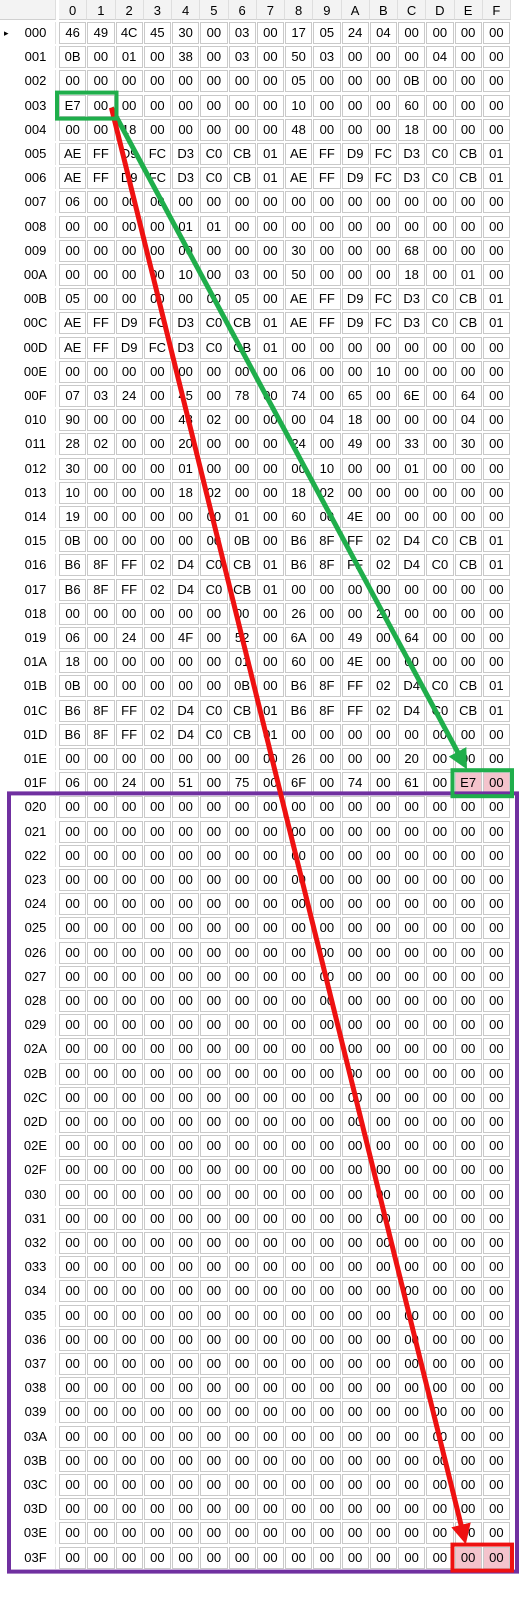 The image size is (526, 1599). I want to click on row-address: 011, so click(28, 444).